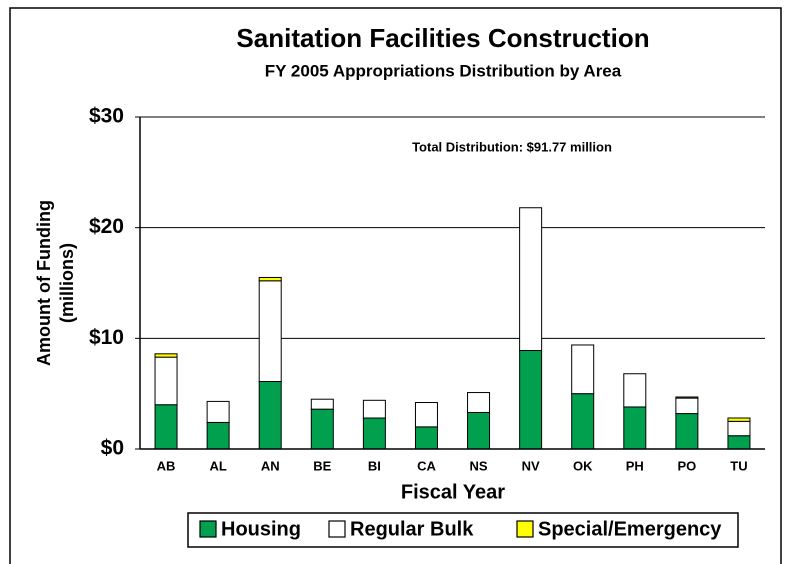 The height and width of the screenshot is (564, 791). Describe the element at coordinates (583, 465) in the screenshot. I see `x-tick-label: OK` at that location.